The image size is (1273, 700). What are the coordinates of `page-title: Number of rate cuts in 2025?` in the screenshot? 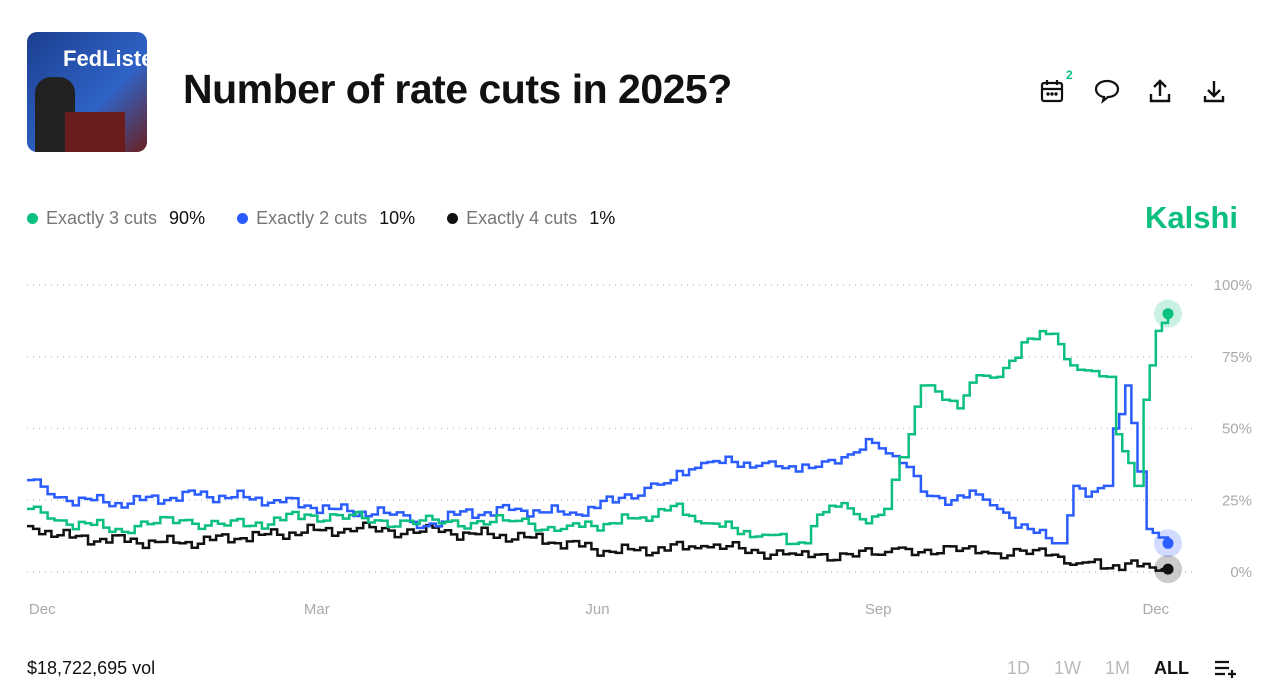 It's located at (457, 89).